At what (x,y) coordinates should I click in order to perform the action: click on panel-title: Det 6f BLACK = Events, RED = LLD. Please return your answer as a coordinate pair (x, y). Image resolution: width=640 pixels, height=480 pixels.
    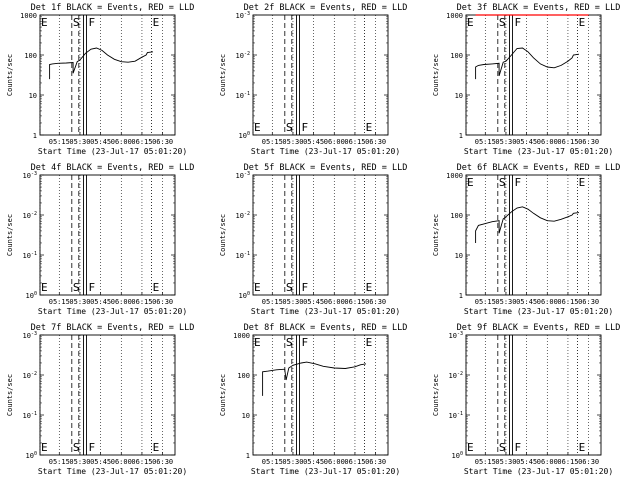
    Looking at the image, I should click on (539, 168).